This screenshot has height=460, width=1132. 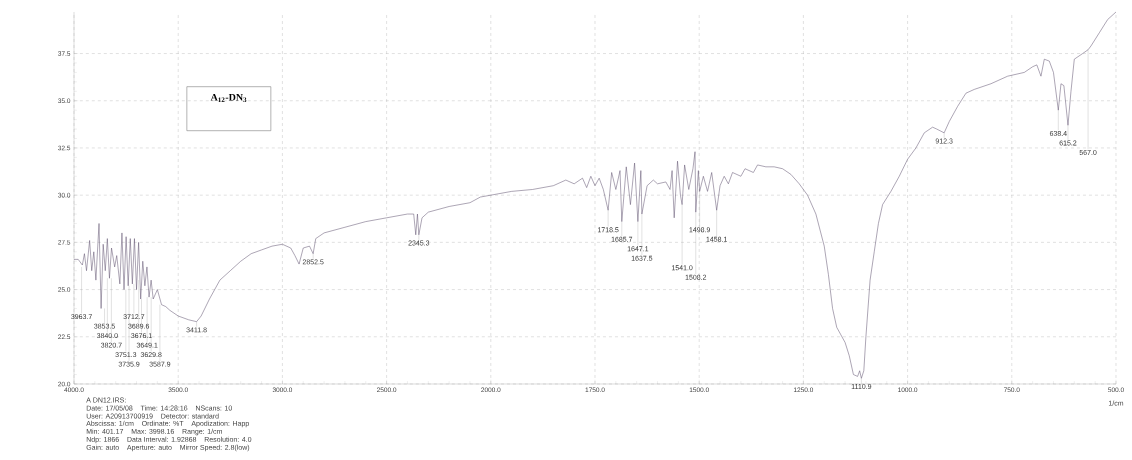 What do you see at coordinates (228, 98) in the screenshot?
I see `text: A$_{12}$-DN$_{3}$` at bounding box center [228, 98].